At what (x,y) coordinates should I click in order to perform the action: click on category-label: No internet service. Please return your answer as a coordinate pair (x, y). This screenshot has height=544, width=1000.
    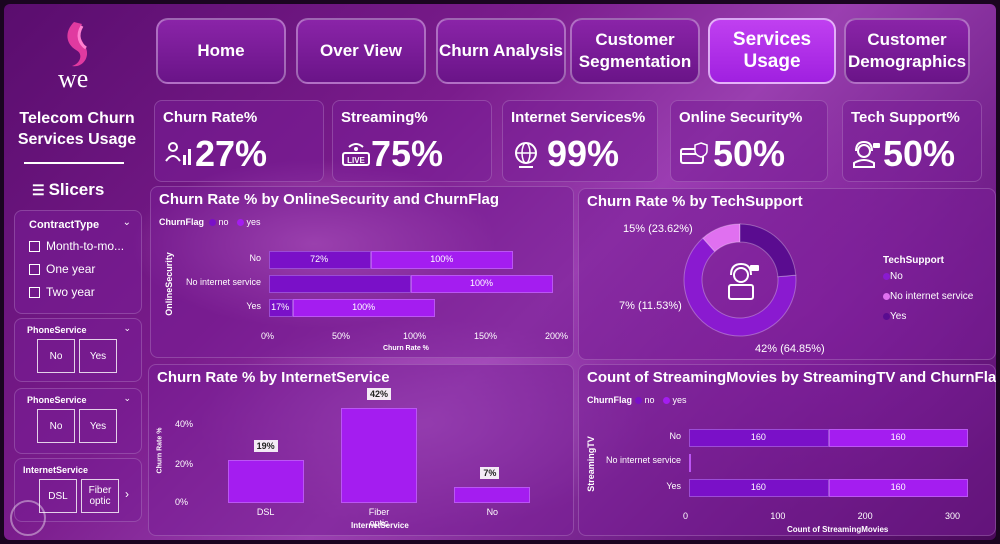
    Looking at the image, I should click on (643, 460).